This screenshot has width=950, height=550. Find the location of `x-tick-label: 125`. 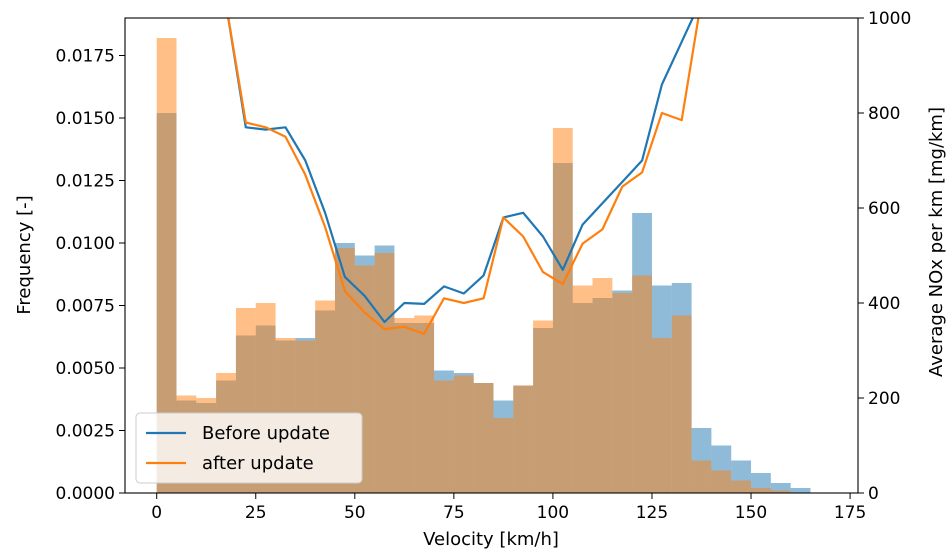

x-tick-label: 125 is located at coordinates (652, 513).